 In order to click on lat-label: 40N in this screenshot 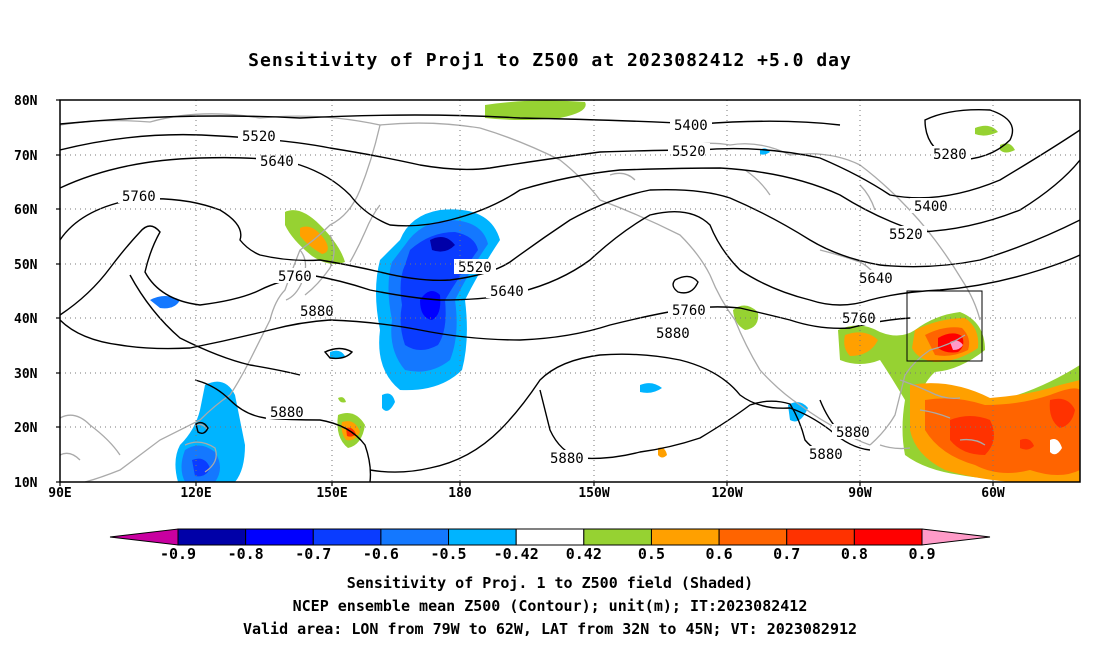, I will do `click(26, 319)`.